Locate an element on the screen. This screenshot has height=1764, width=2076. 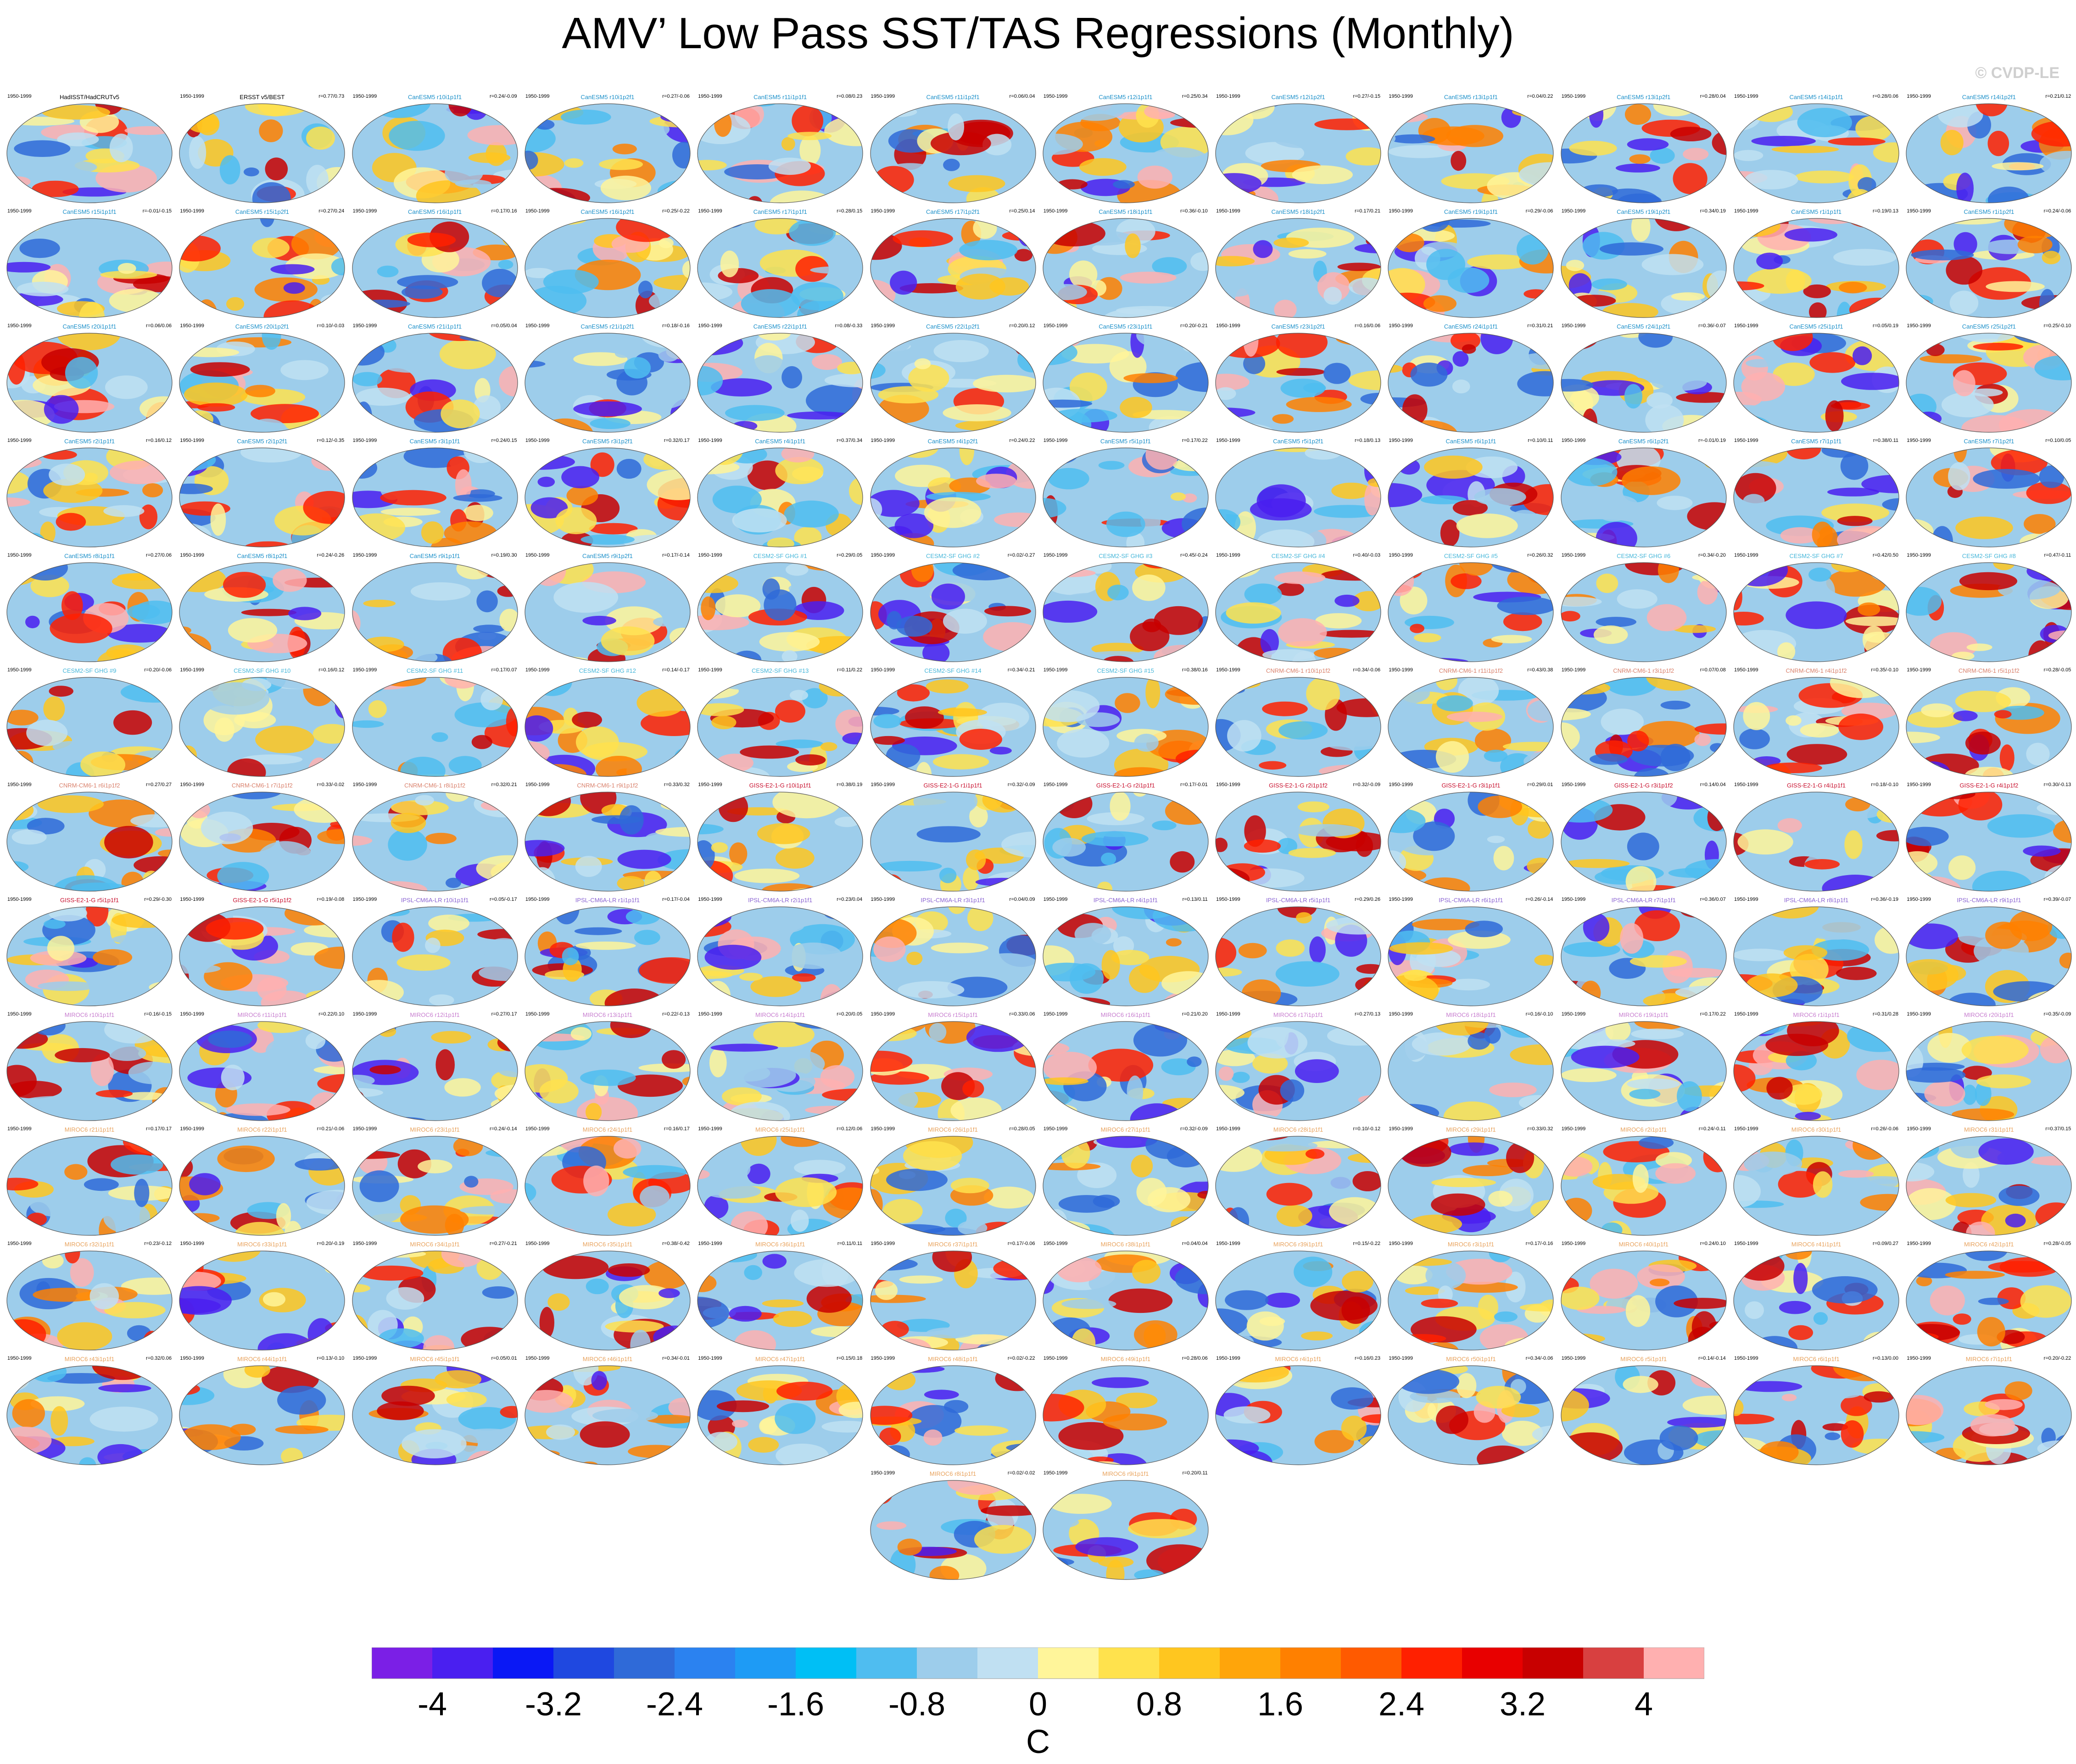
map-panel: 1950-1999 MIROC6 r39i1p1f1 r=0.15/-0.22 is located at coordinates (1298, 1296).